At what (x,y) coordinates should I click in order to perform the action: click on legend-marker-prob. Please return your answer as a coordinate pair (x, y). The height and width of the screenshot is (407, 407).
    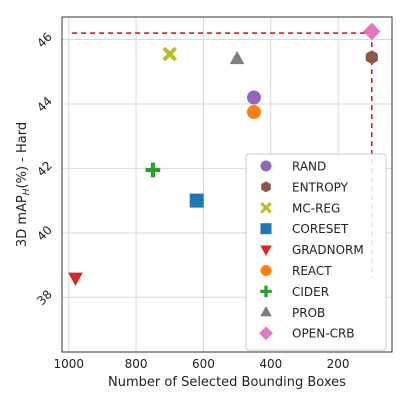
    Looking at the image, I should click on (266, 311).